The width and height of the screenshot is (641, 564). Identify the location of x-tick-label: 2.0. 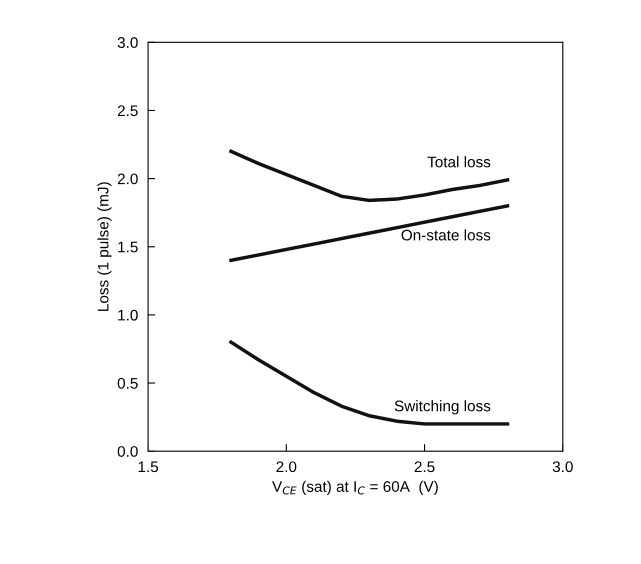
(286, 466).